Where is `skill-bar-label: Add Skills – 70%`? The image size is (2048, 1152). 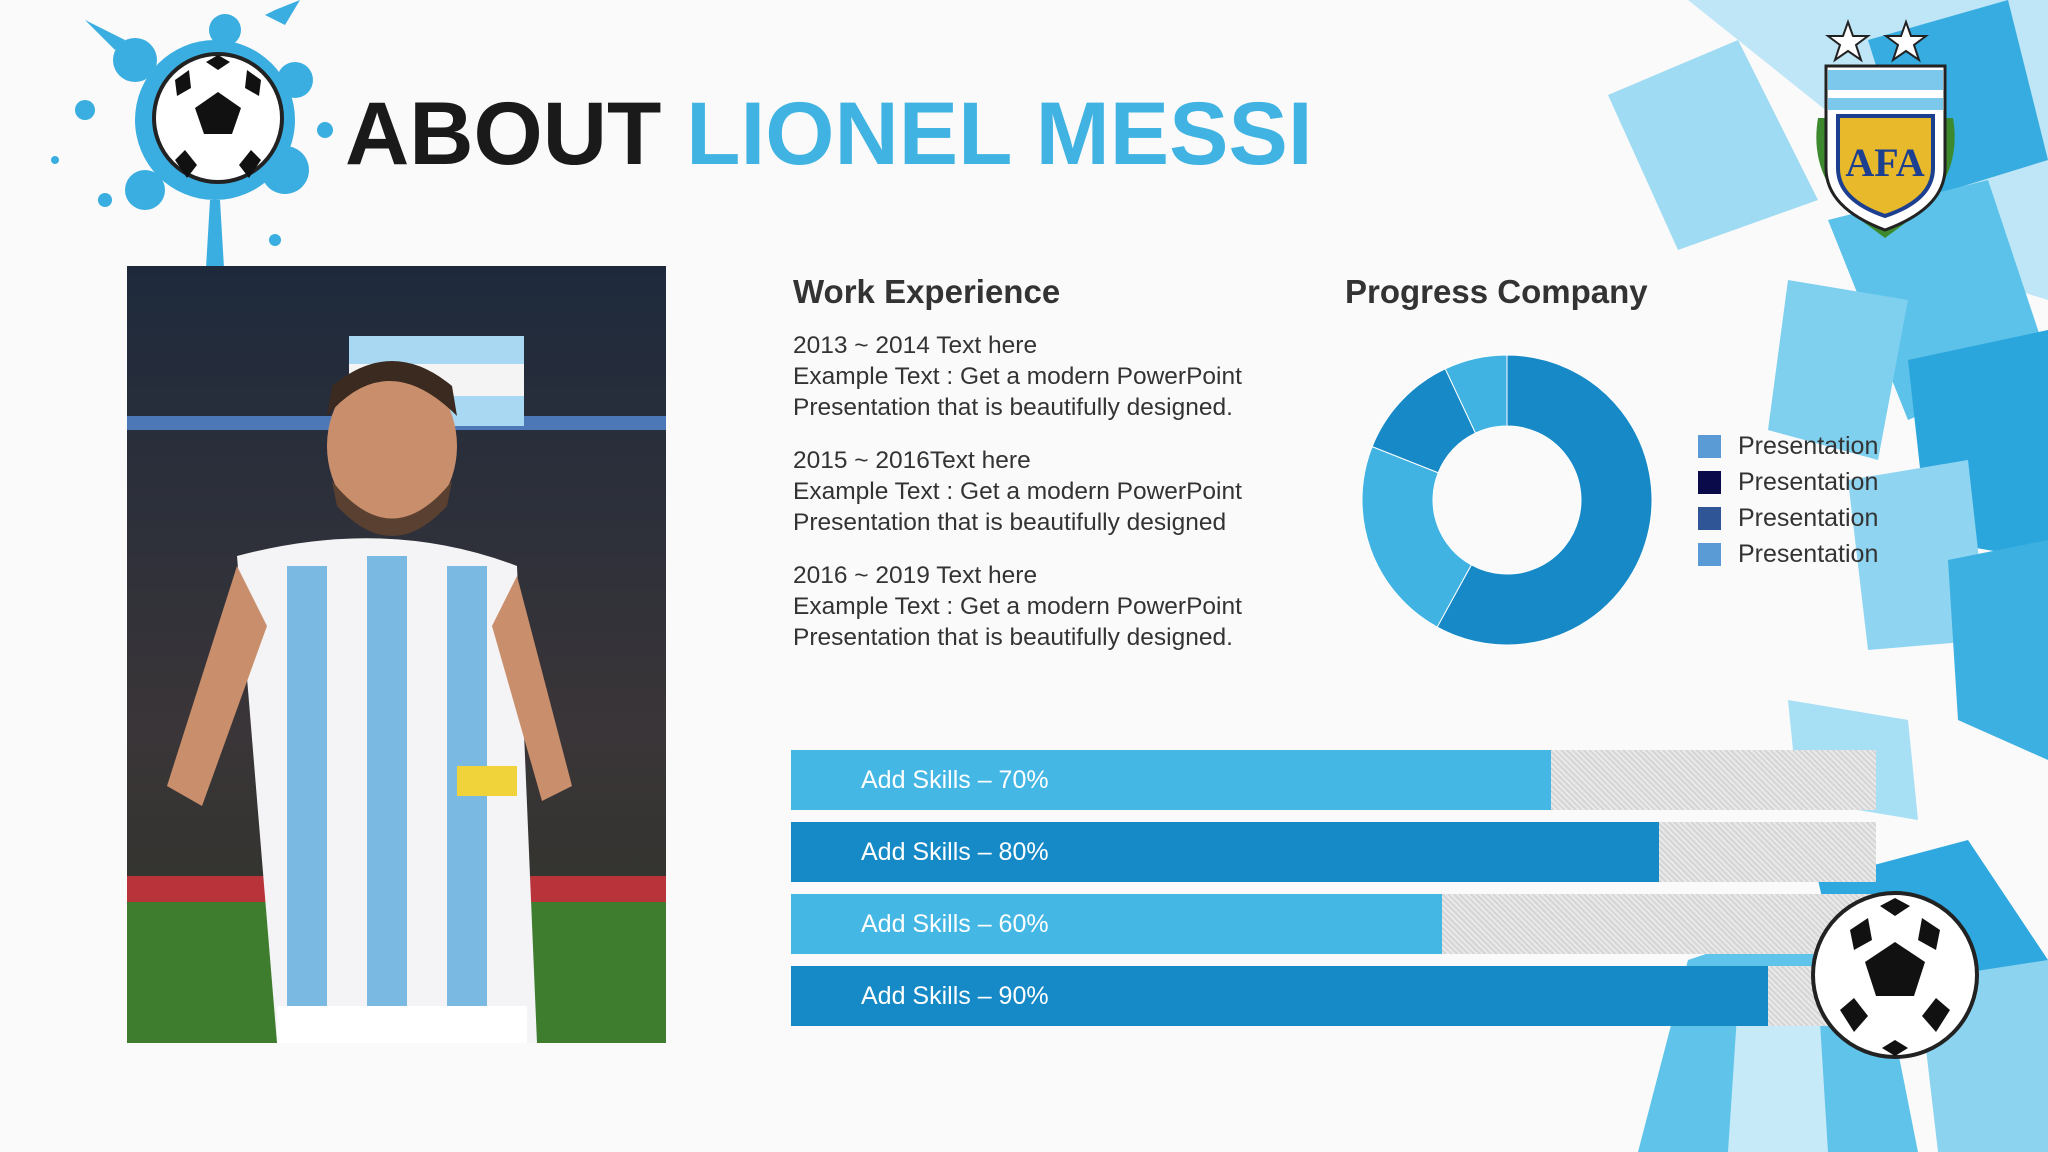
skill-bar-label: Add Skills – 70% is located at coordinates (955, 780).